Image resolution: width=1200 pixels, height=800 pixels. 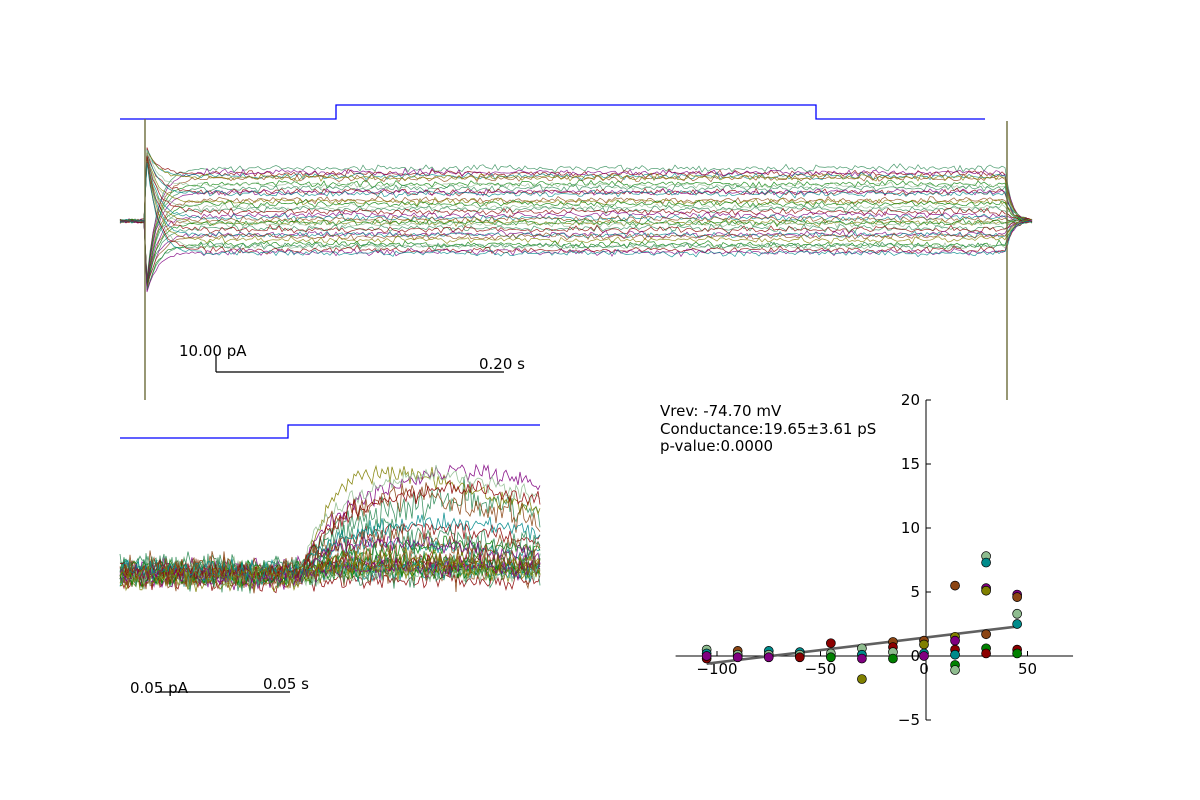 What do you see at coordinates (286, 684) in the screenshot?
I see `zoom-time-scale-label: 0.05 s` at bounding box center [286, 684].